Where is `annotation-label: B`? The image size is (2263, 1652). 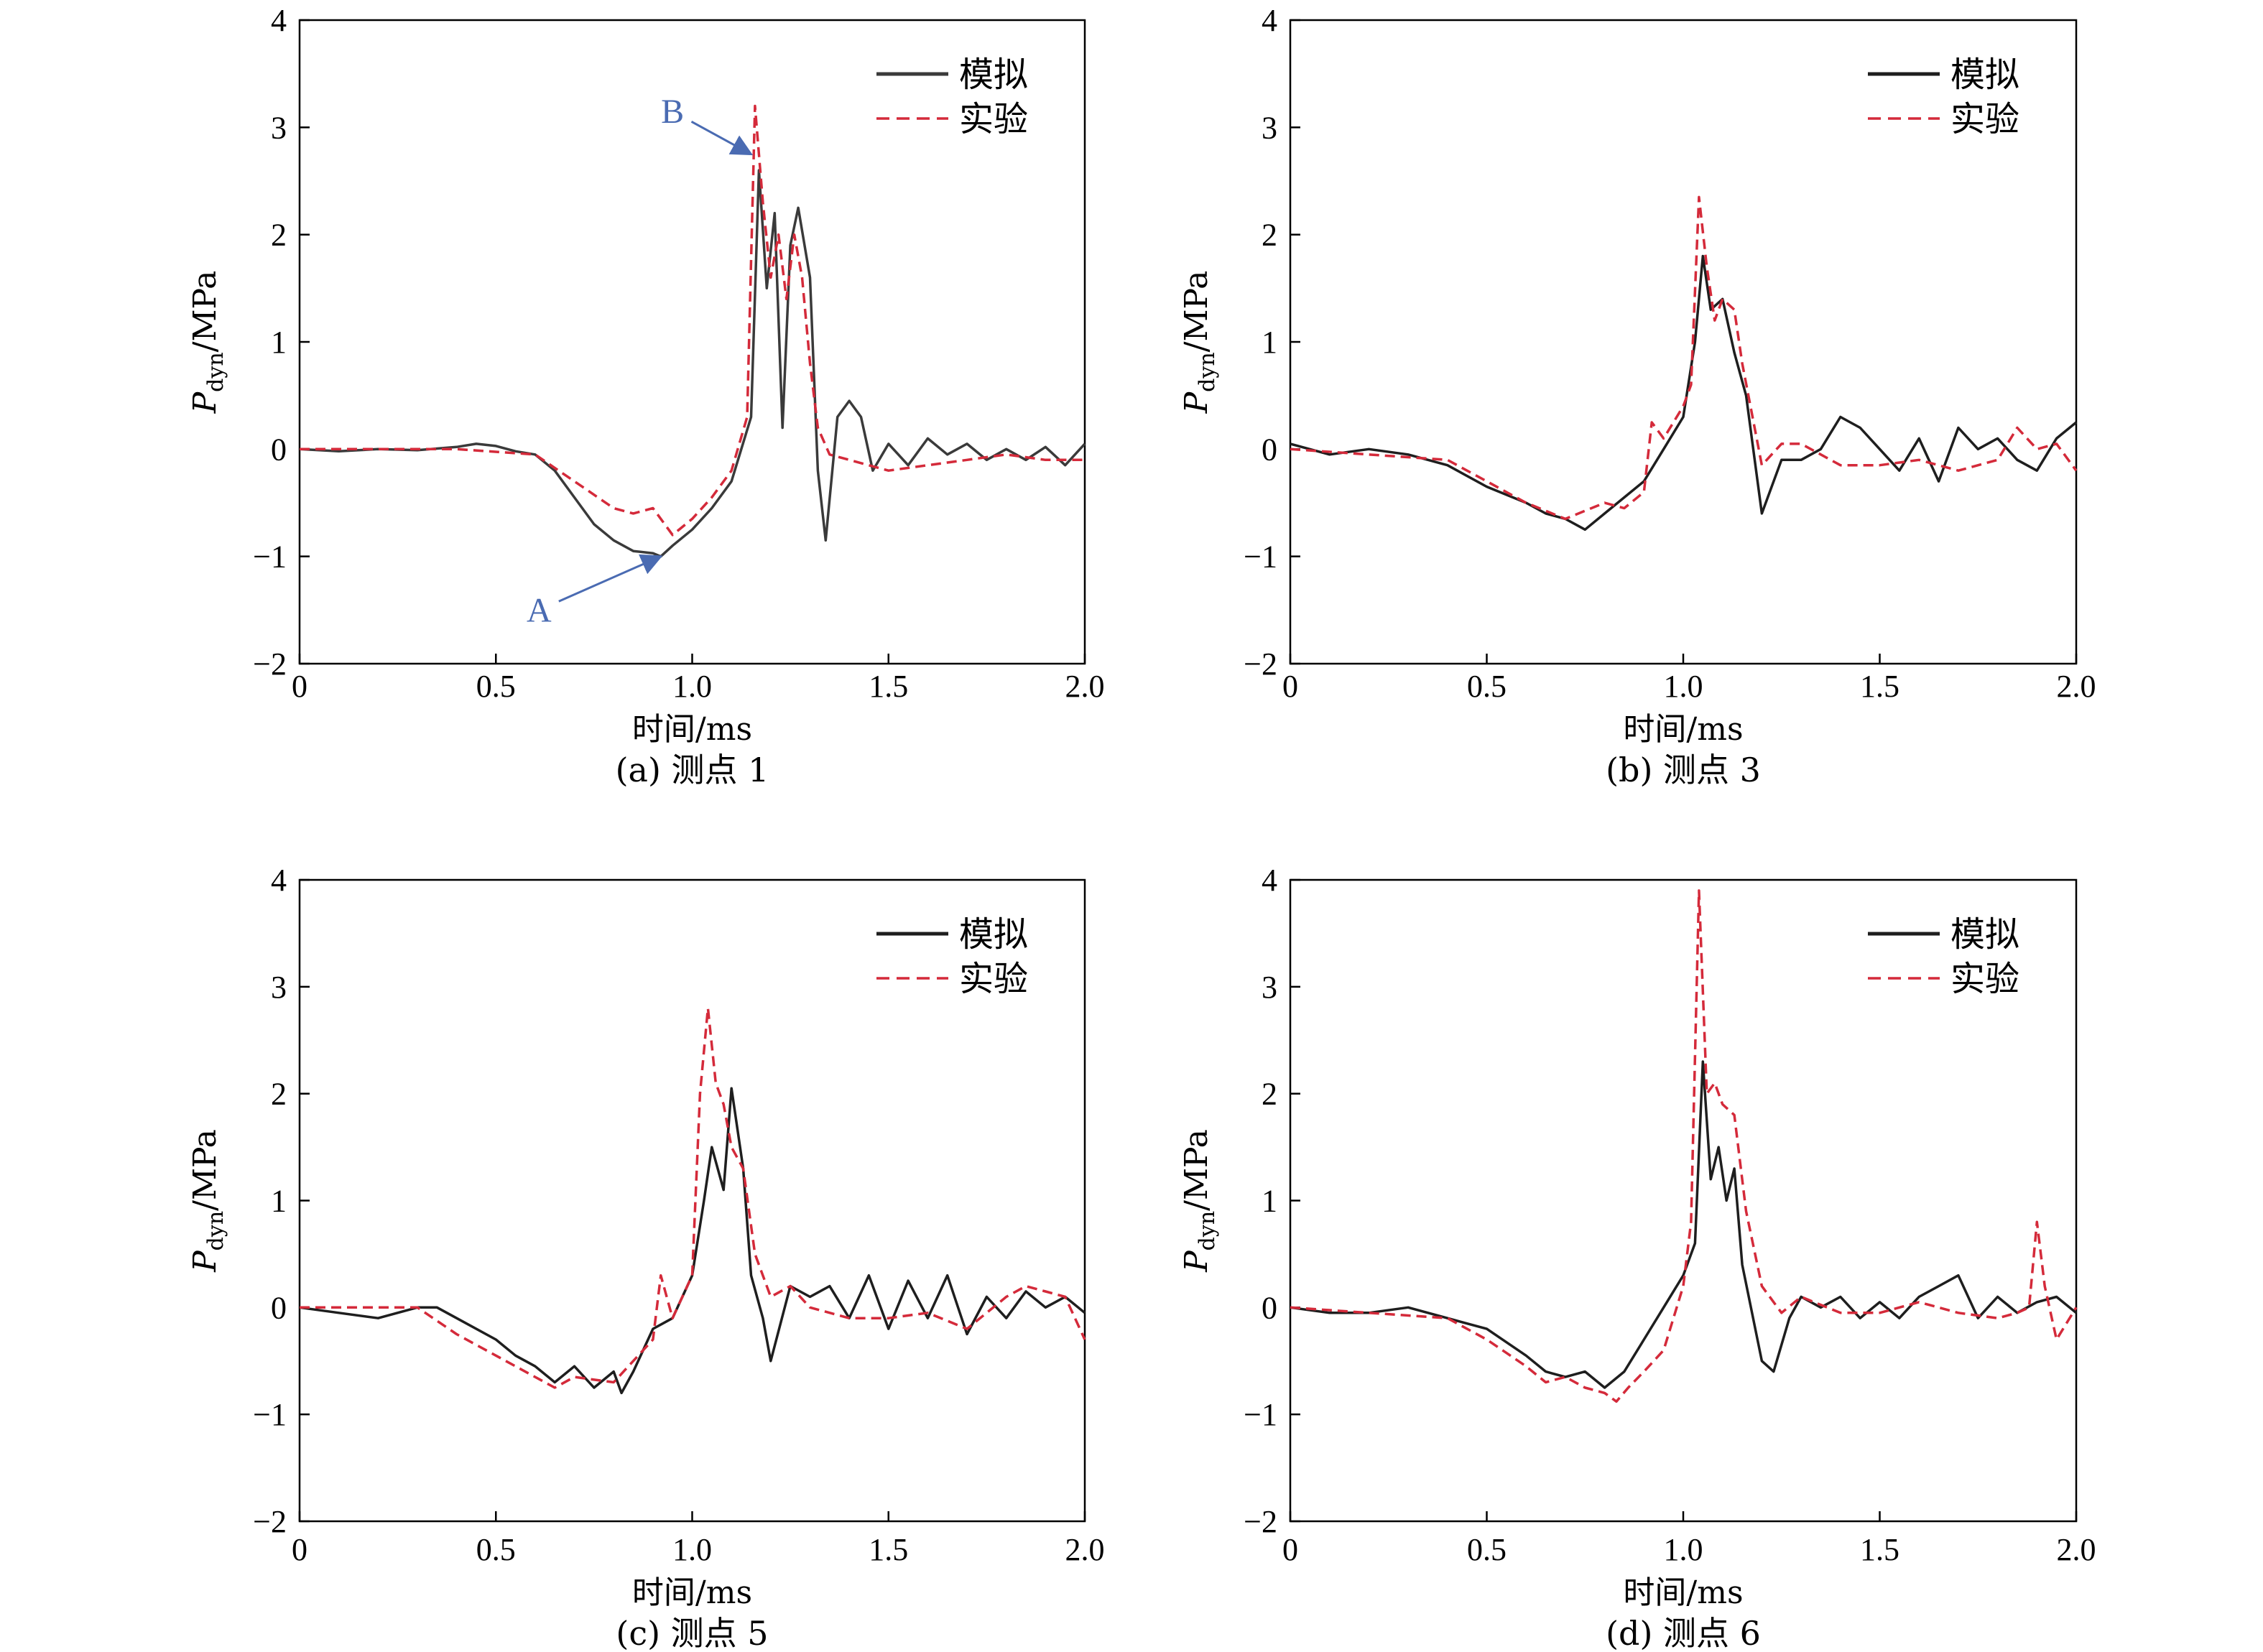
annotation-label: B is located at coordinates (672, 112).